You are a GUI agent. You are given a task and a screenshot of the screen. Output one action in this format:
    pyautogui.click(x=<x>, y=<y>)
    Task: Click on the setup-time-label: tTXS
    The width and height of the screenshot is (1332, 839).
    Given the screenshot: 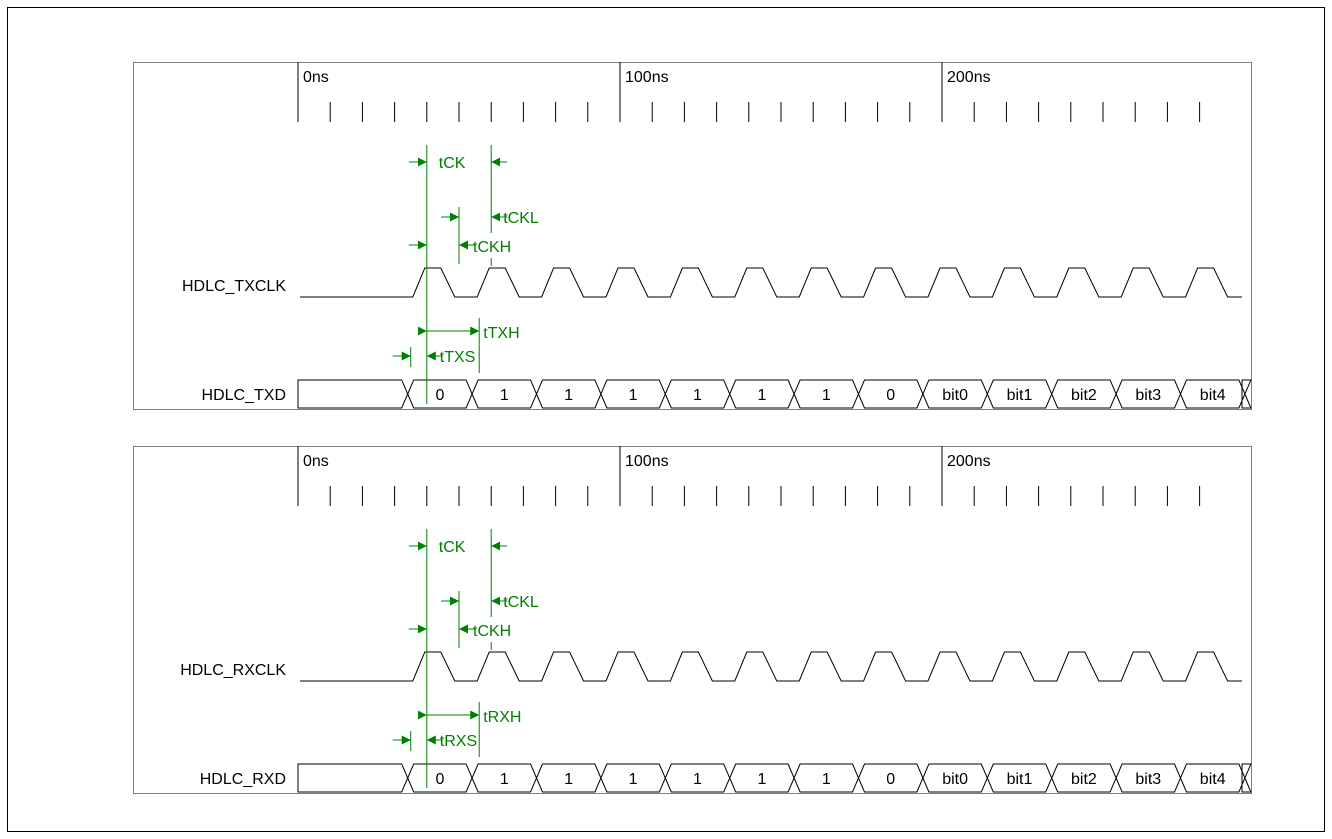 What is the action you would take?
    pyautogui.click(x=458, y=357)
    